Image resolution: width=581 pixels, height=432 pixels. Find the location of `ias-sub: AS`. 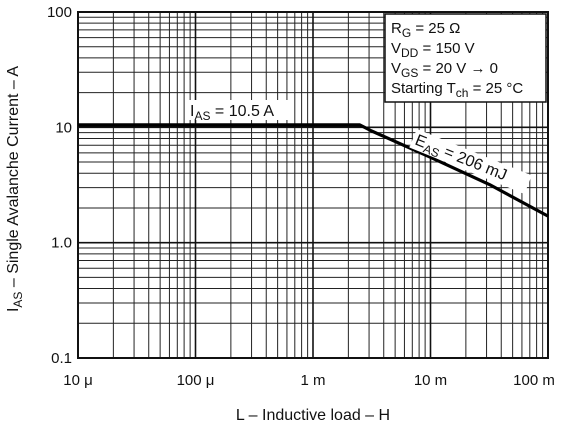

ias-sub: AS is located at coordinates (202, 116).